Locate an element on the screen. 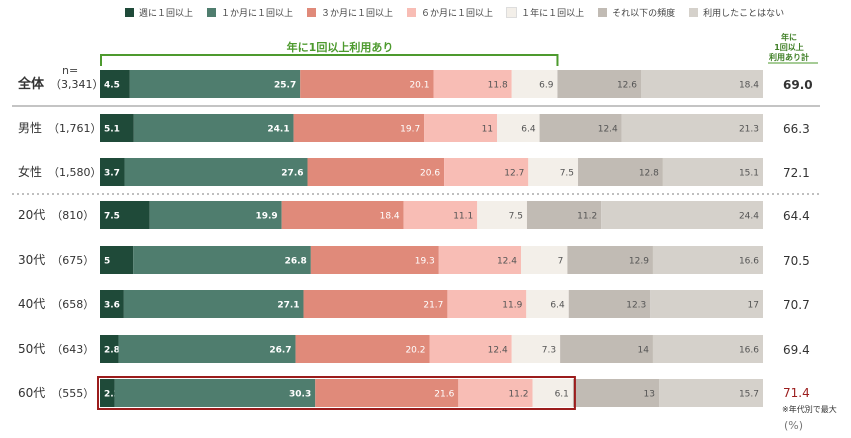 This screenshot has height=438, width=851. bar-value-label: 5 is located at coordinates (107, 262).